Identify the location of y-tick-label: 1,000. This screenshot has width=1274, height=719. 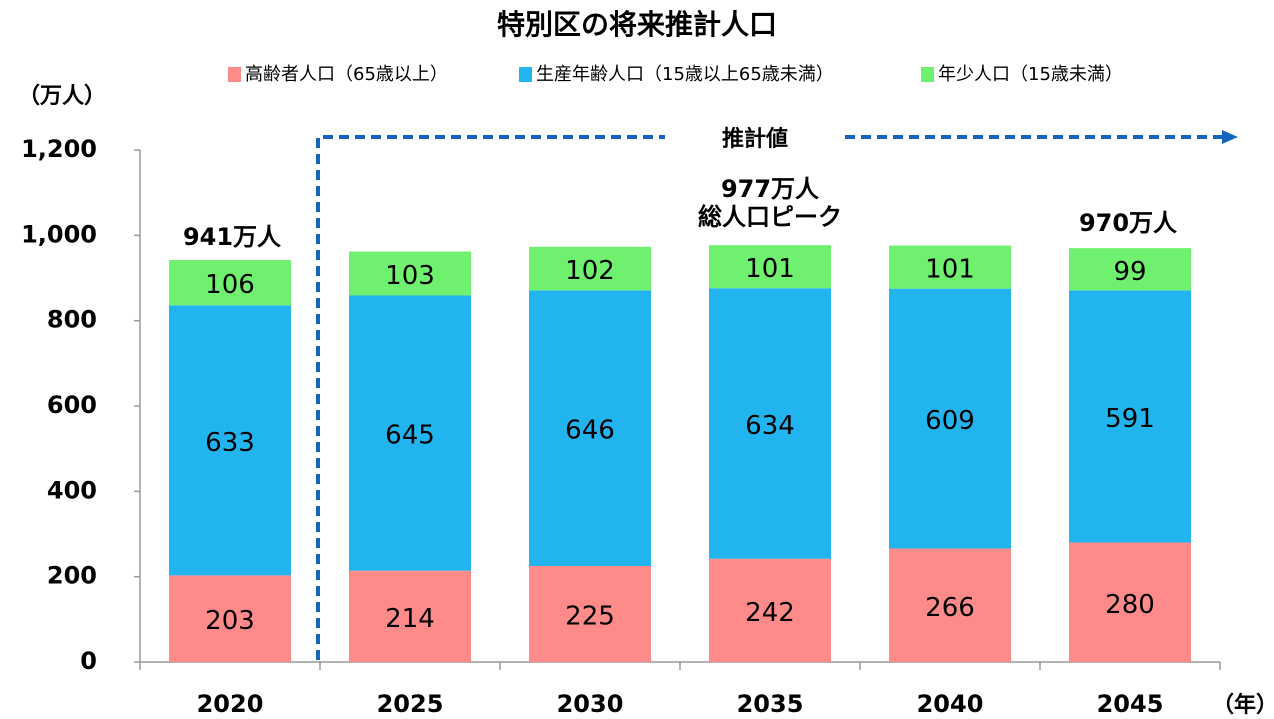
(59, 234).